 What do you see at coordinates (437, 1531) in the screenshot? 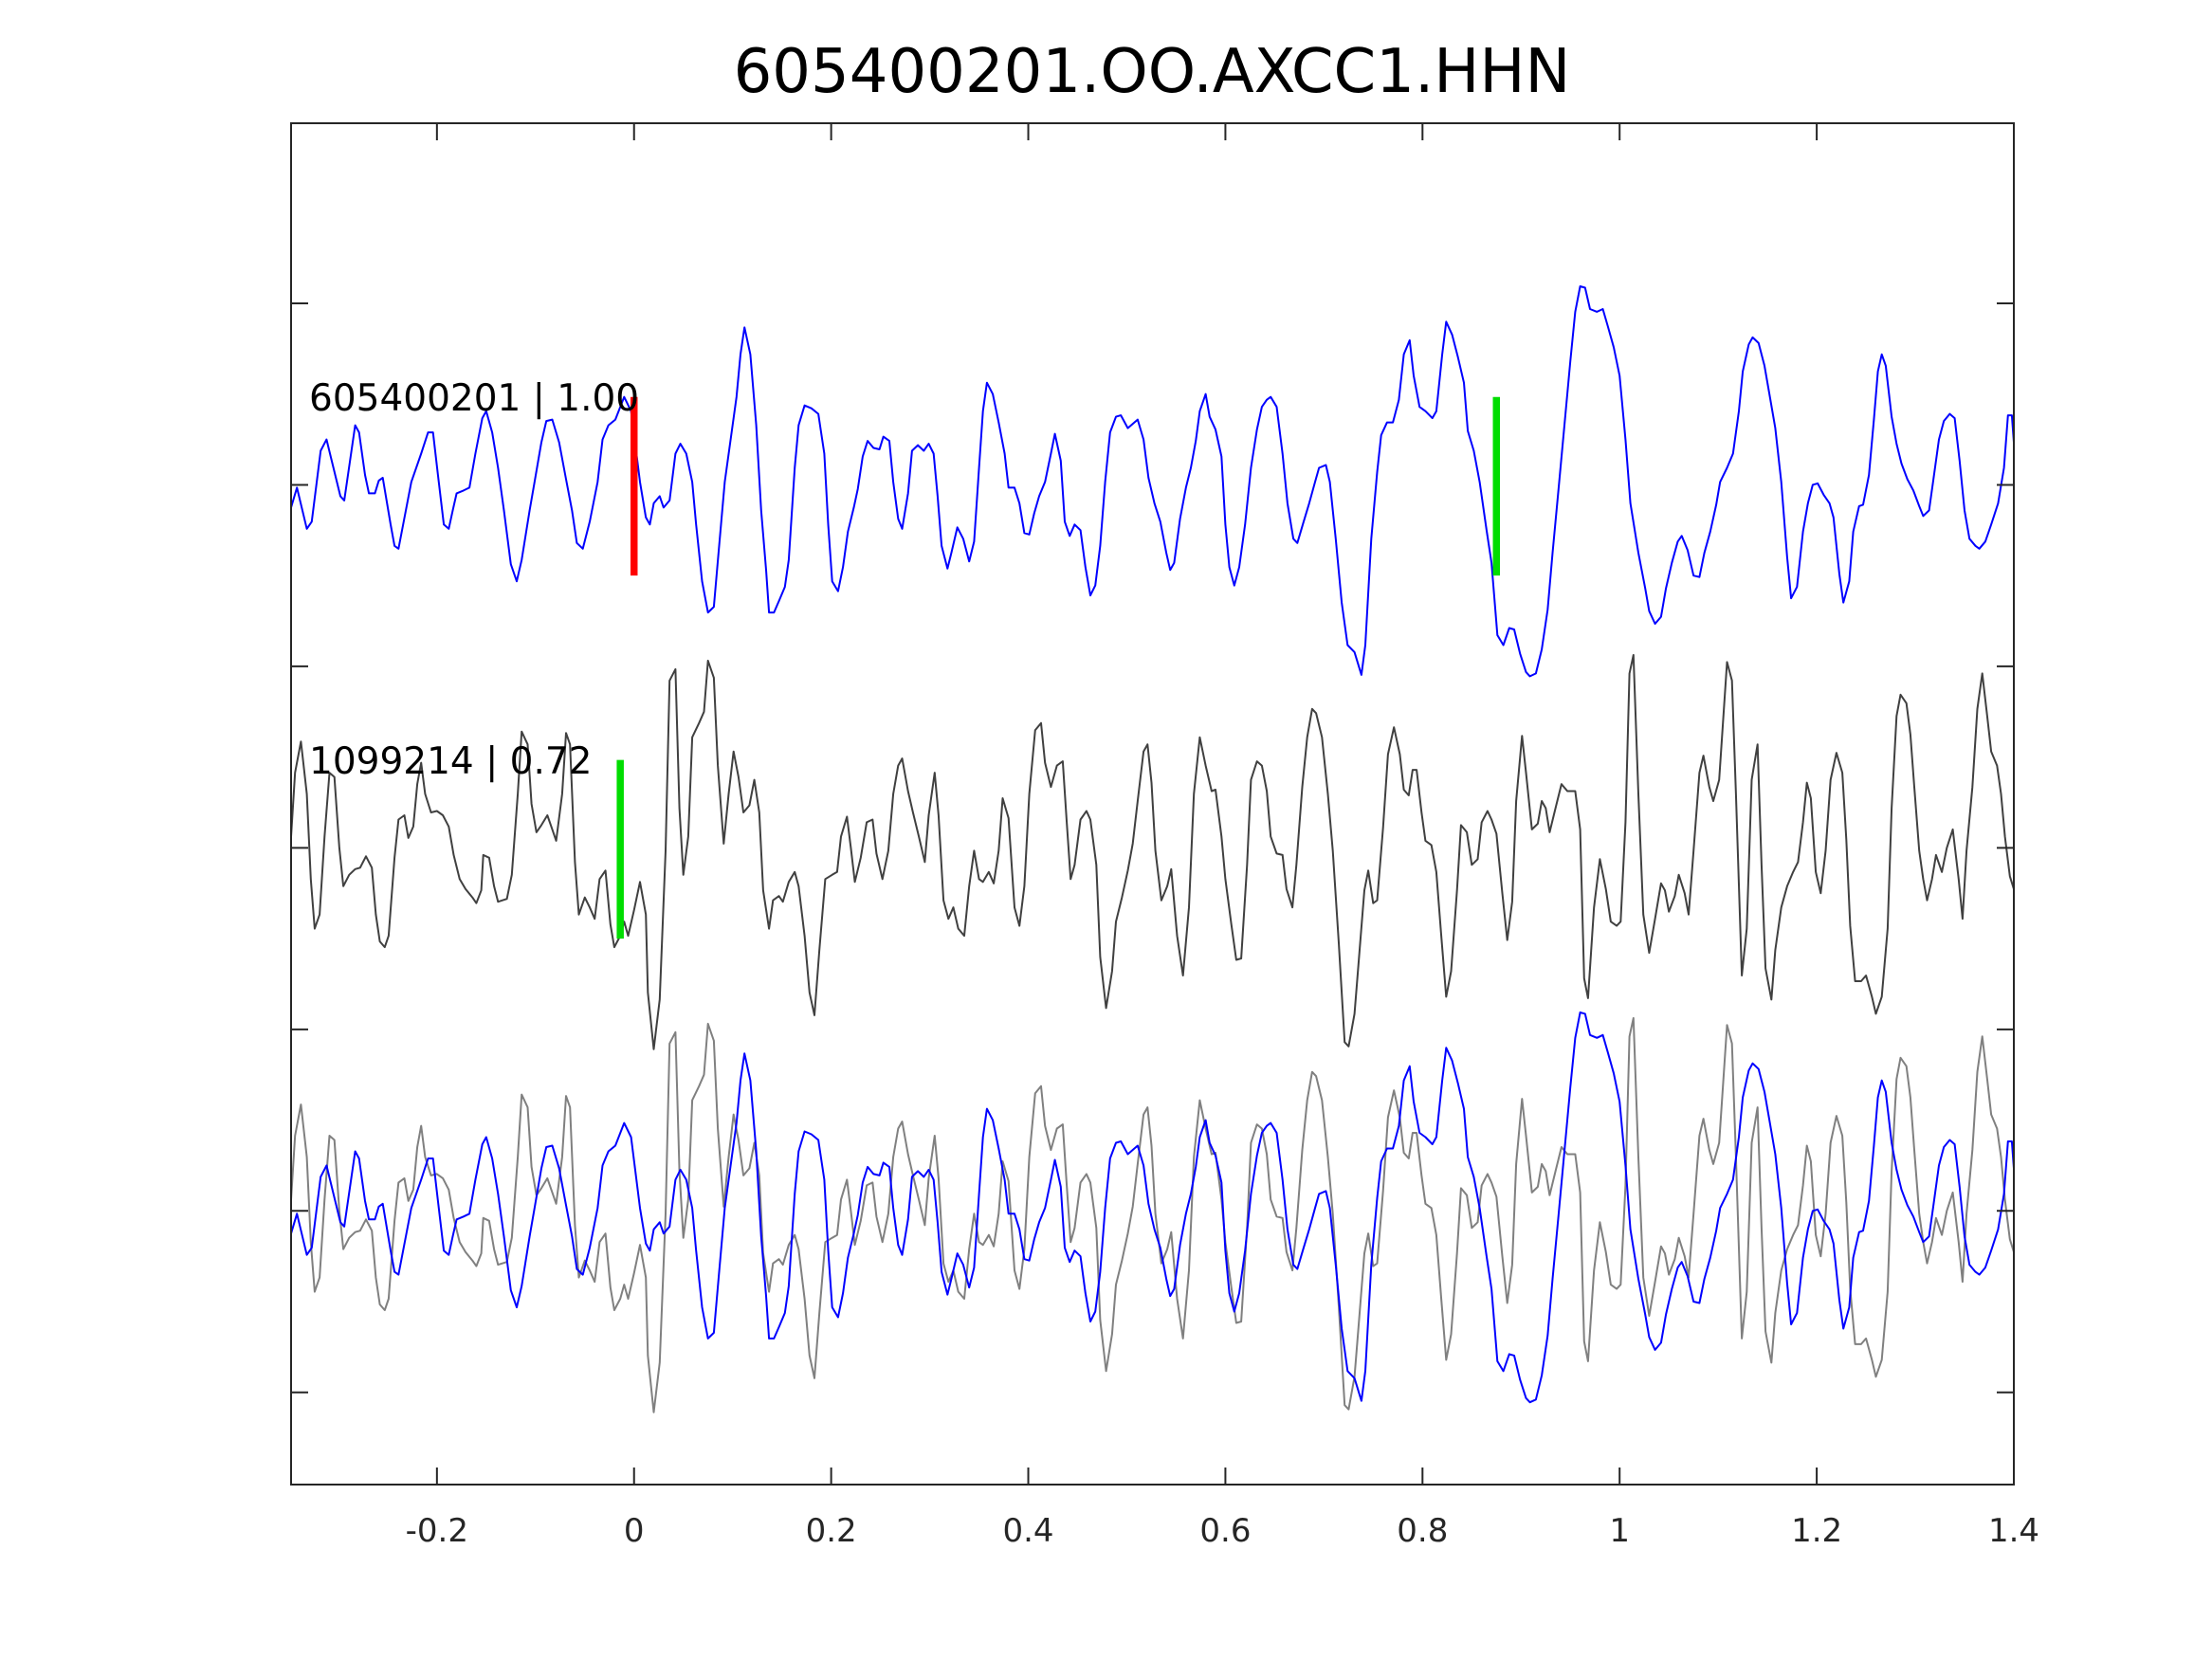
I see `x-tick-label: -0.2` at bounding box center [437, 1531].